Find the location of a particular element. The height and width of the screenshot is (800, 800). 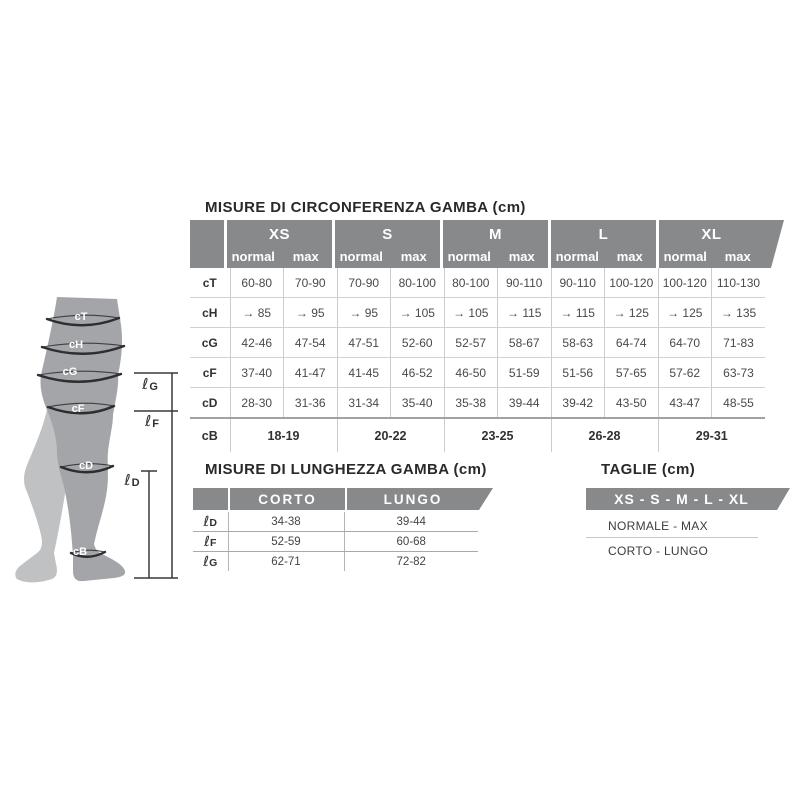

length-header-spacer is located at coordinates (210, 499).